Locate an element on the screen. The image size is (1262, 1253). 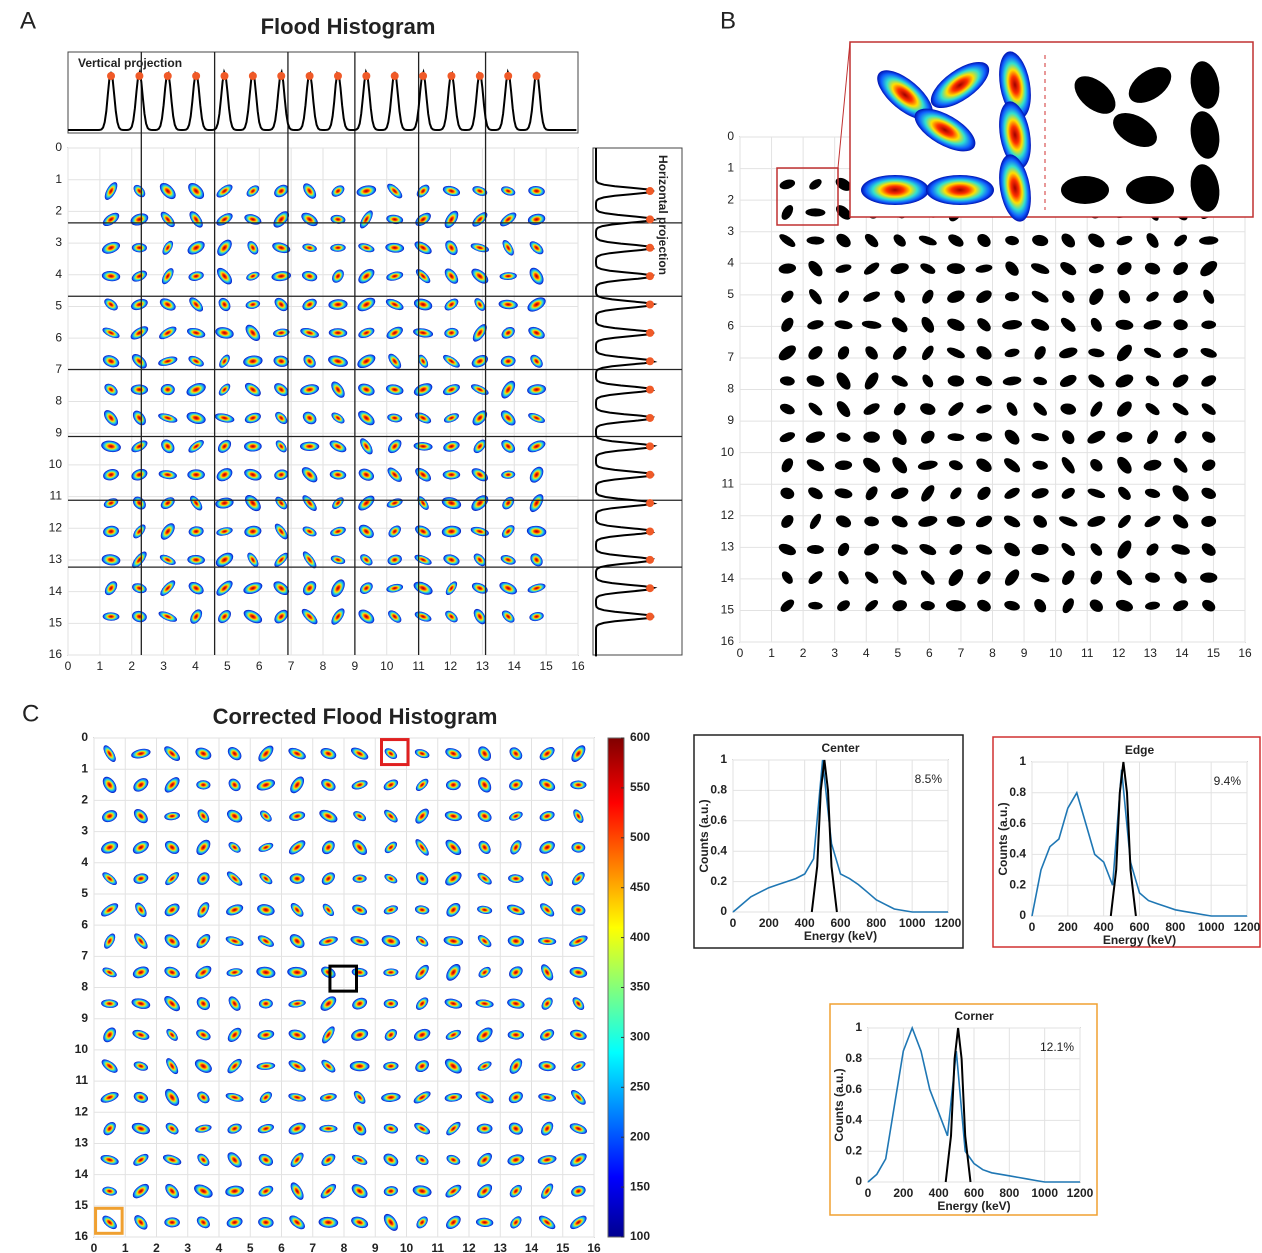
x-tick-label: 5 is located at coordinates (250, 1247).